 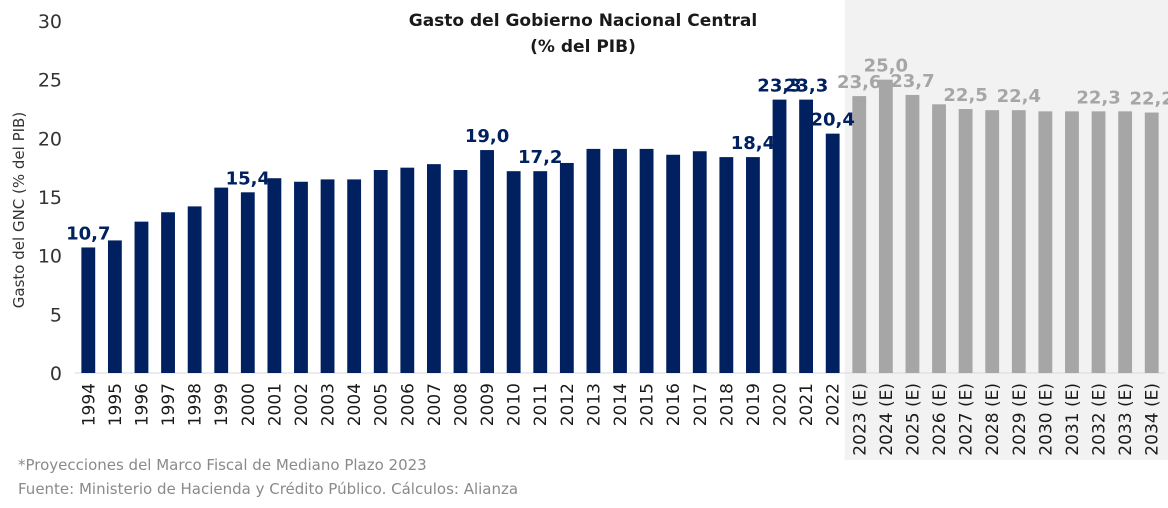 What do you see at coordinates (753, 143) in the screenshot?
I see `data-label: 18,4` at bounding box center [753, 143].